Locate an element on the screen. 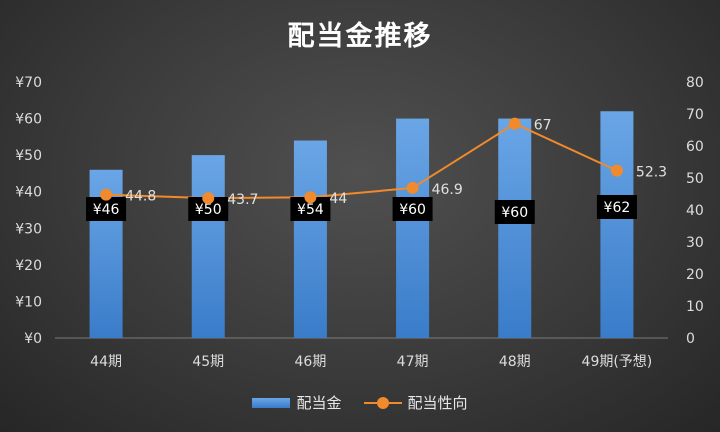  y-right-tick-label: 0 is located at coordinates (690, 339).